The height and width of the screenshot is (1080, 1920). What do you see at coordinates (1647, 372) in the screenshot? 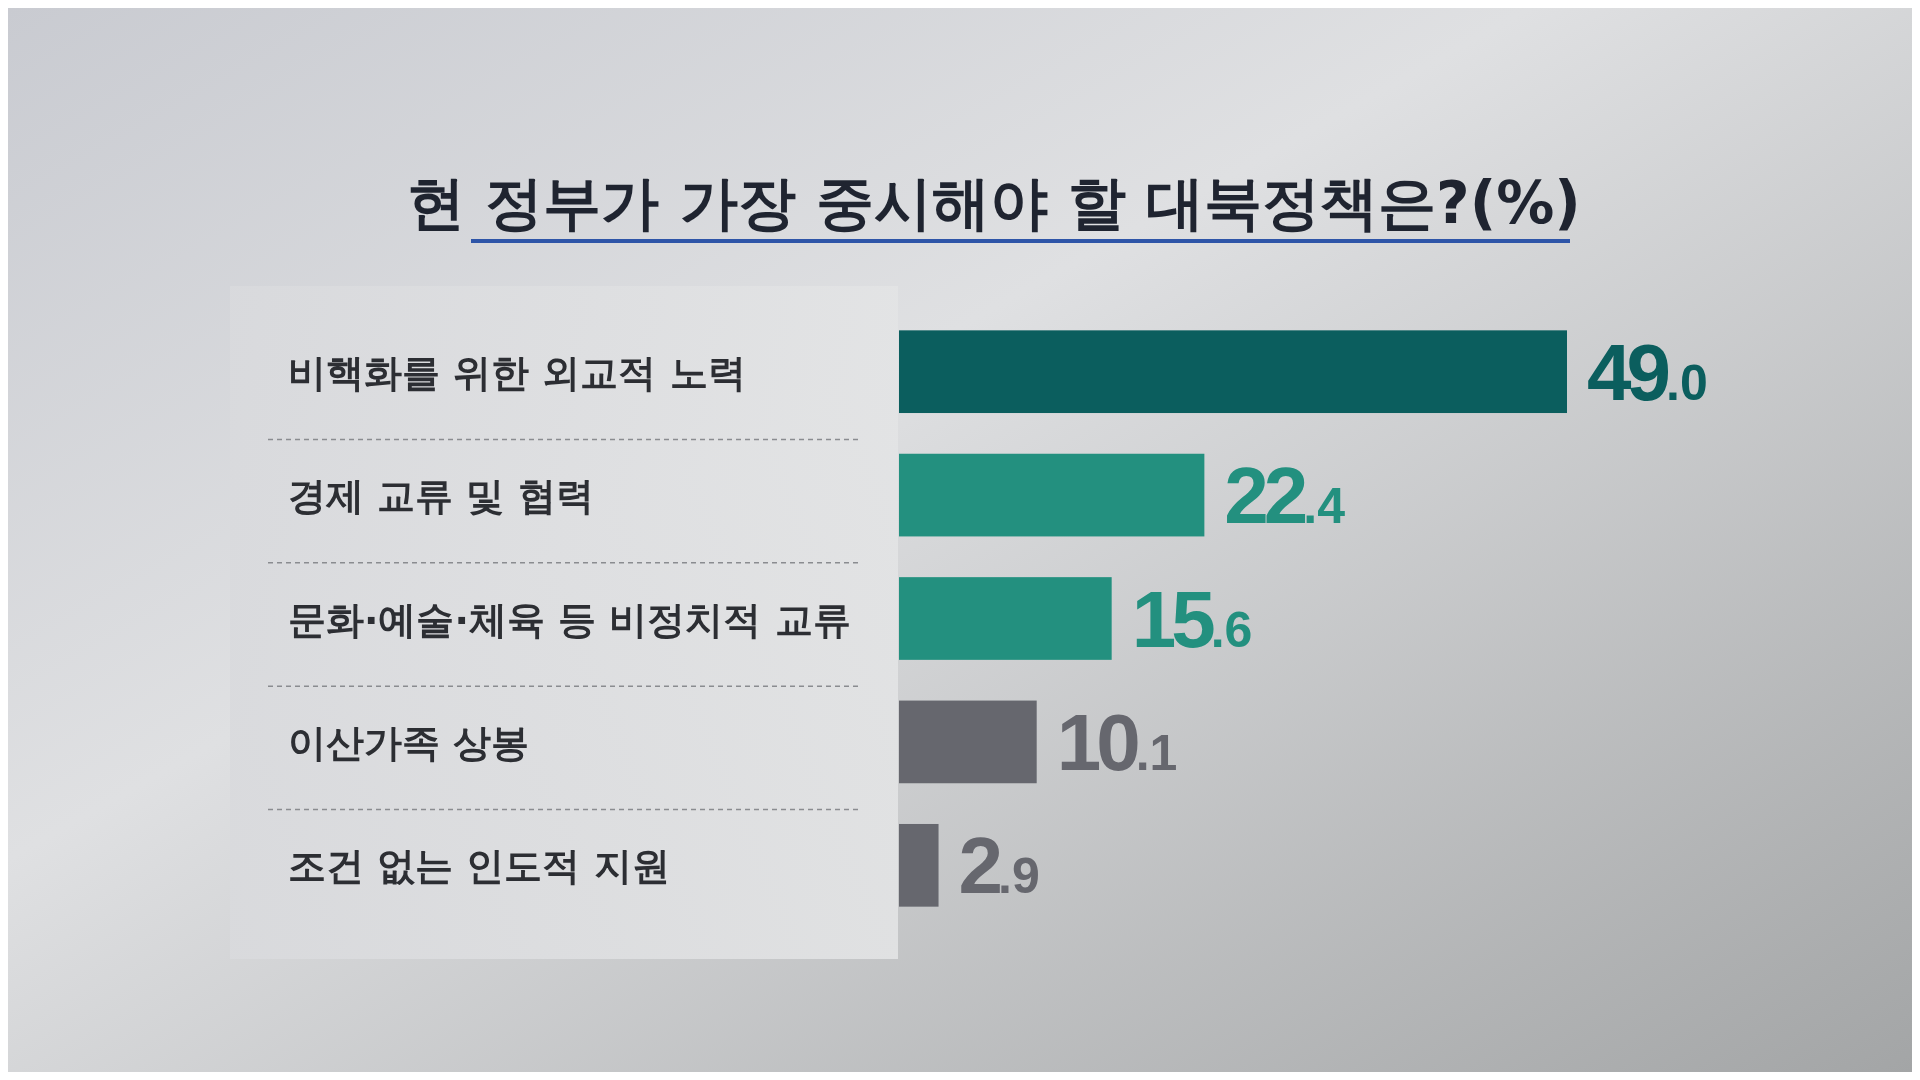
I see `data-label: 49.0` at bounding box center [1647, 372].